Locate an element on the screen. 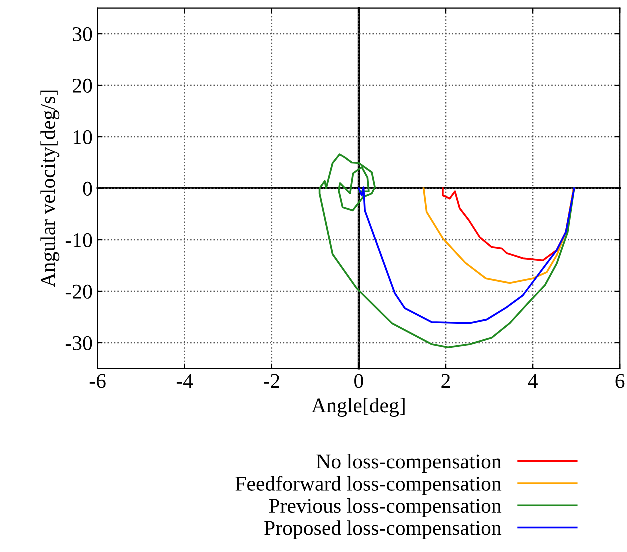 The image size is (627, 552). y-tick-label: 10 is located at coordinates (83, 137).